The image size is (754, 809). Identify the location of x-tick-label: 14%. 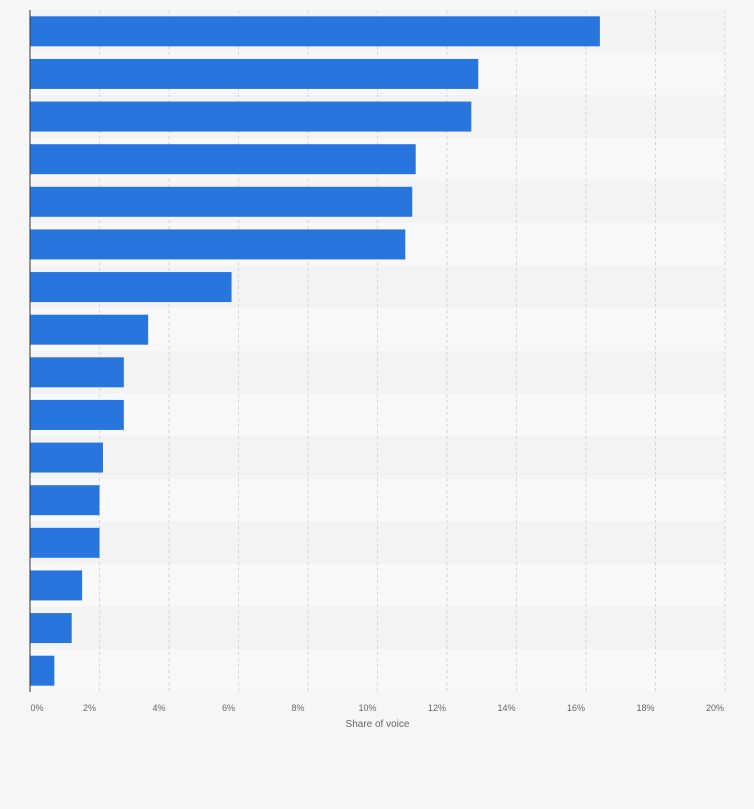
(506, 708).